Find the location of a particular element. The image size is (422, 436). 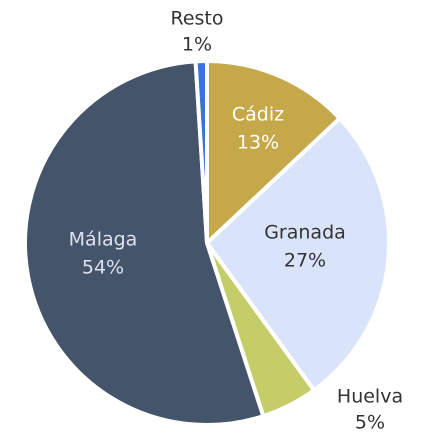

slice-label: Málaga is located at coordinates (103, 240).